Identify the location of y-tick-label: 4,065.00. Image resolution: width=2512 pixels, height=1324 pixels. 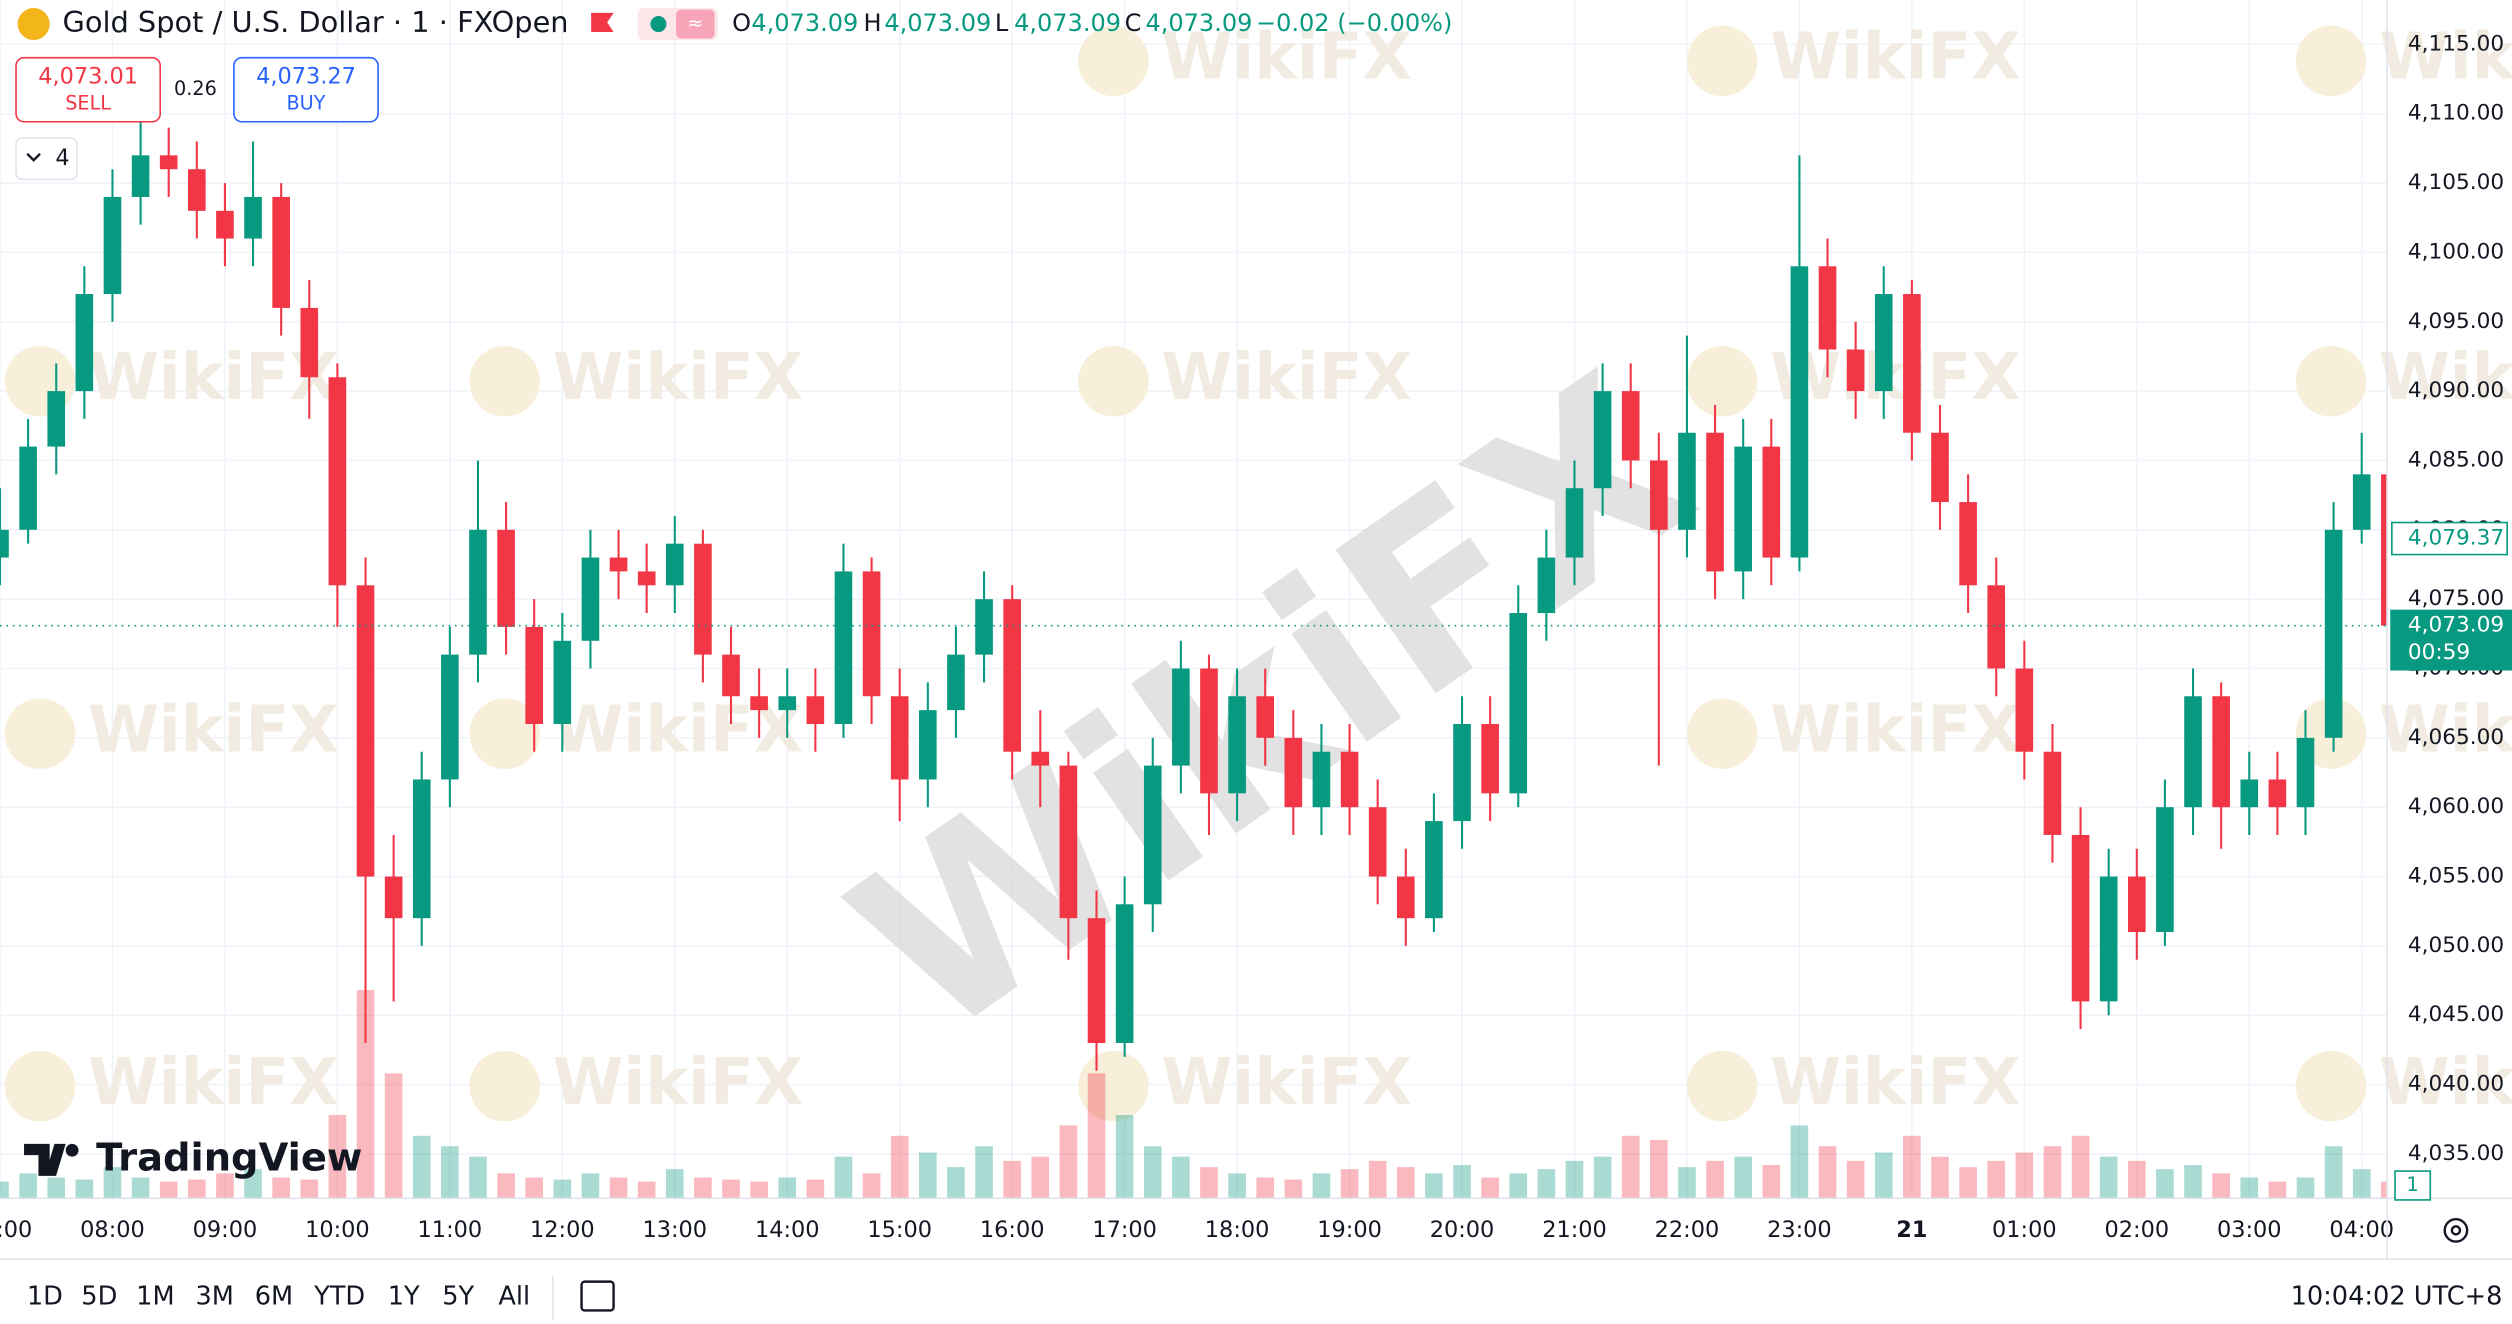
(2456, 737).